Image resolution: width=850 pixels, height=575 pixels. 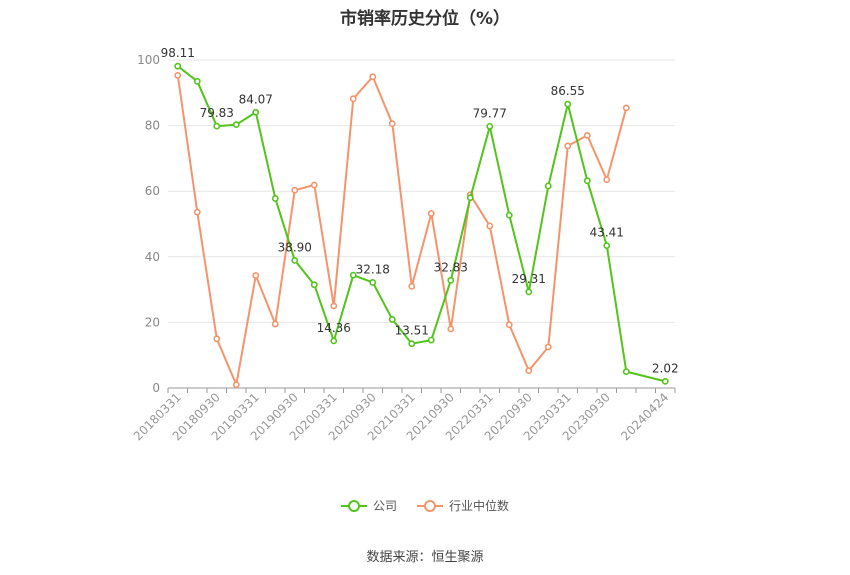 What do you see at coordinates (368, 505) in the screenshot?
I see `legend-item-company: 公司` at bounding box center [368, 505].